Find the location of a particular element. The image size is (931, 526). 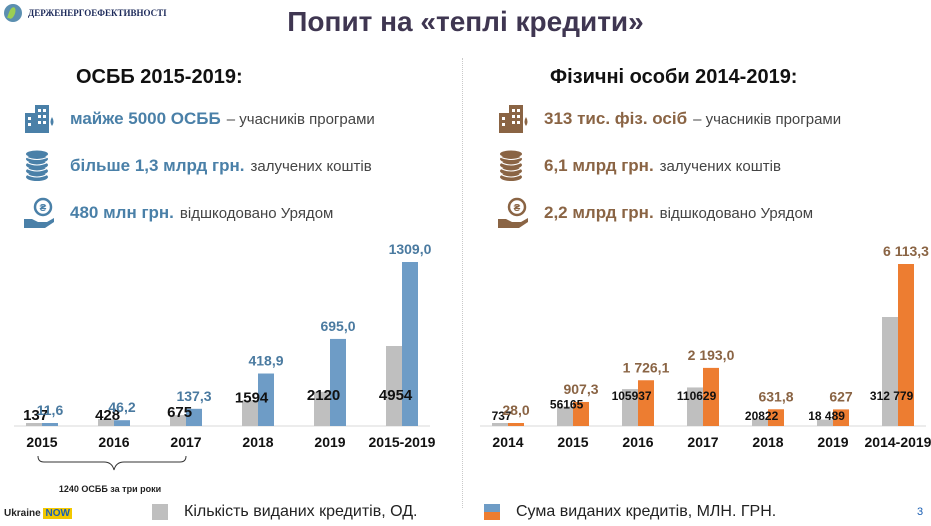

data-label-count: 20822 is located at coordinates (762, 416).